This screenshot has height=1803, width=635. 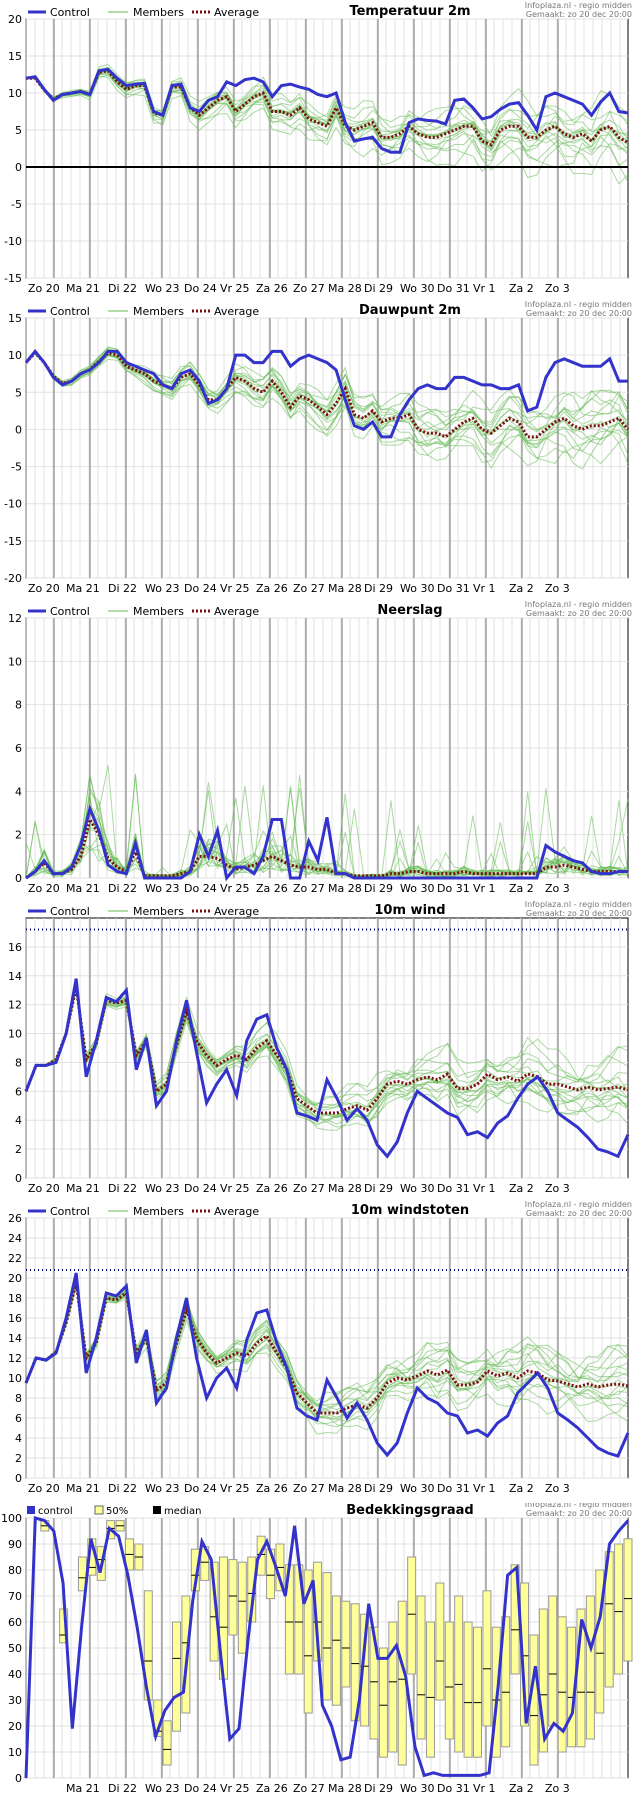 I want to click on average-line, so click(x=327, y=108).